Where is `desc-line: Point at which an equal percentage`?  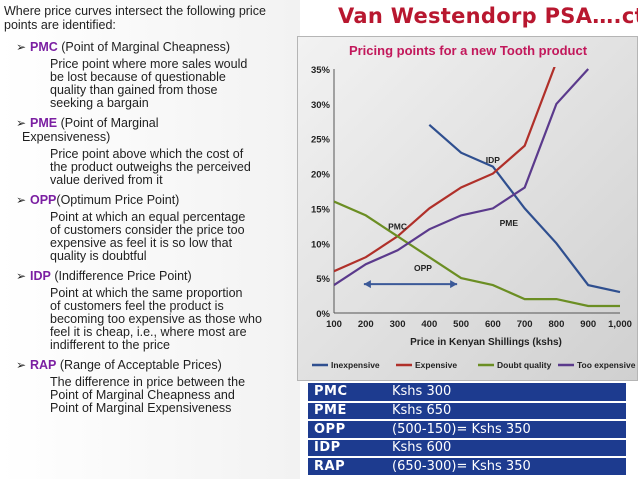
desc-line: Point at which an equal percentage is located at coordinates (148, 217).